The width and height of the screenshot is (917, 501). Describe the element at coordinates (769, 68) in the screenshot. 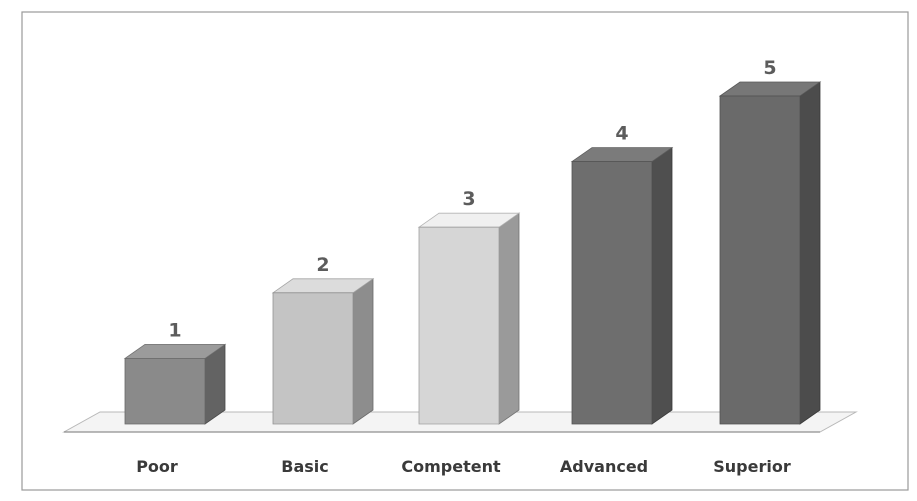

I see `data-label-superior: 5` at that location.